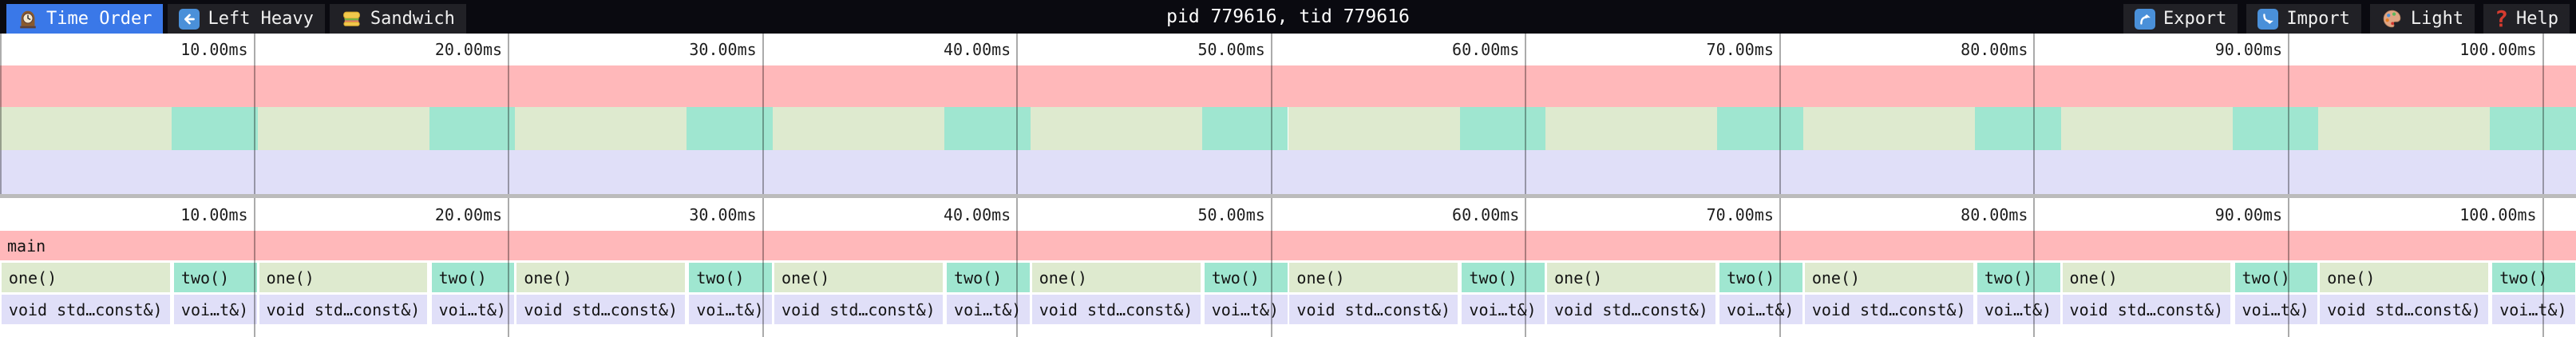  I want to click on tab-sandwich: Sandwich, so click(398, 19).